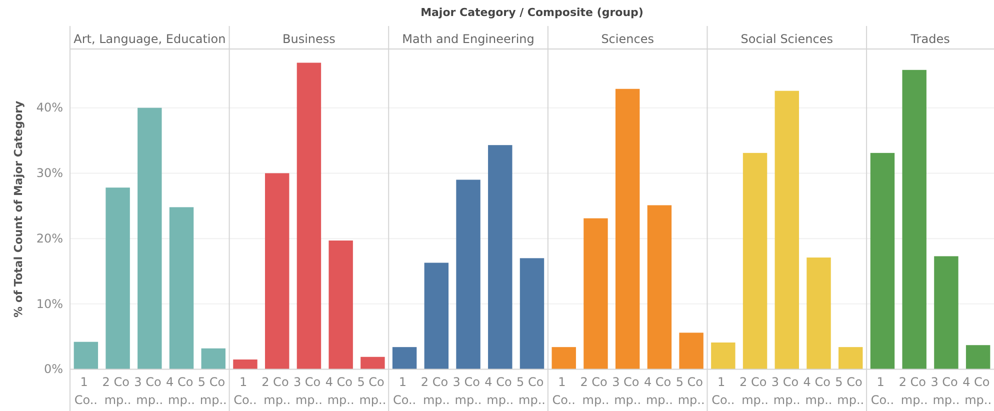 The height and width of the screenshot is (411, 994). I want to click on chart-title: Business, so click(309, 39).